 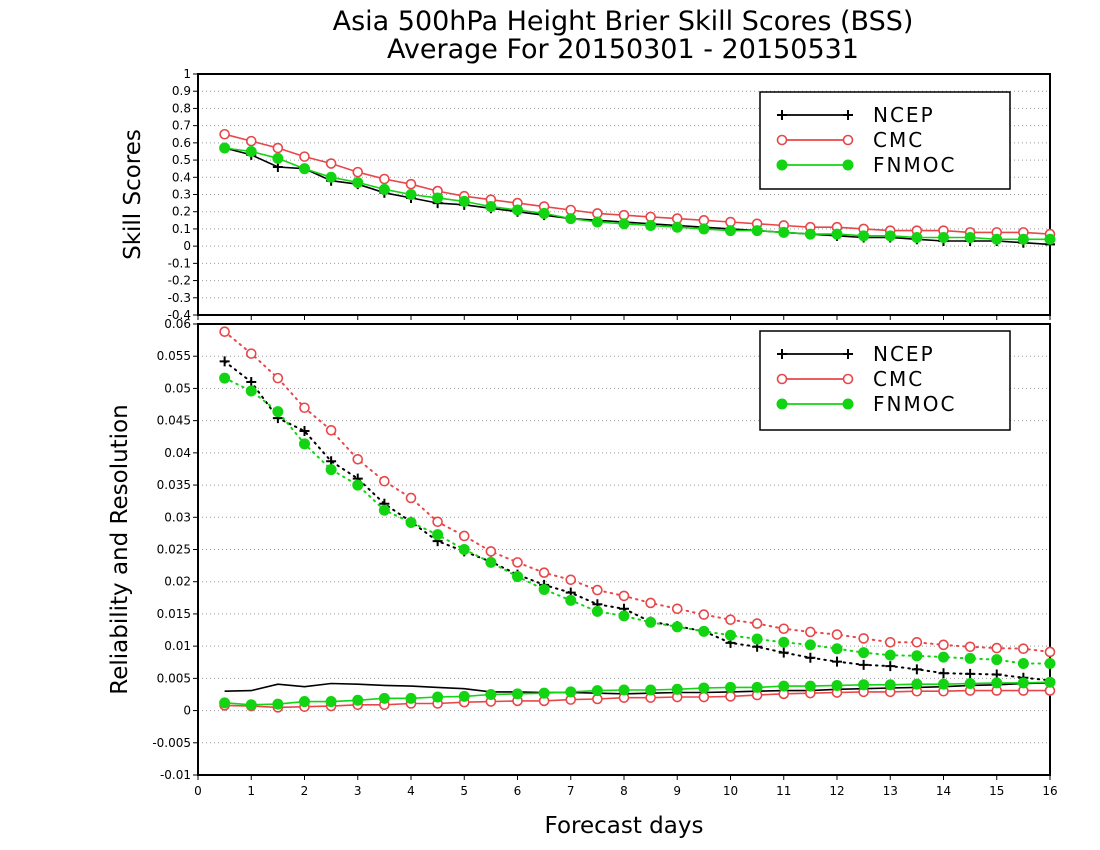 What do you see at coordinates (624, 826) in the screenshot?
I see `x-axis-label: Forecast days` at bounding box center [624, 826].